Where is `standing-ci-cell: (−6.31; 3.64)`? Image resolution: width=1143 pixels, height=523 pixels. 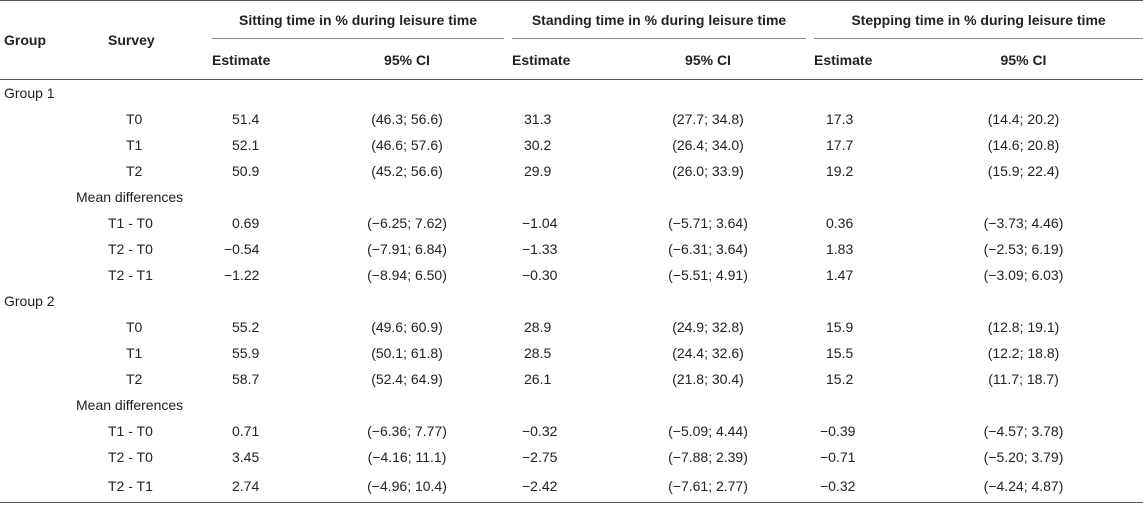 standing-ci-cell: (−6.31; 3.64) is located at coordinates (708, 249).